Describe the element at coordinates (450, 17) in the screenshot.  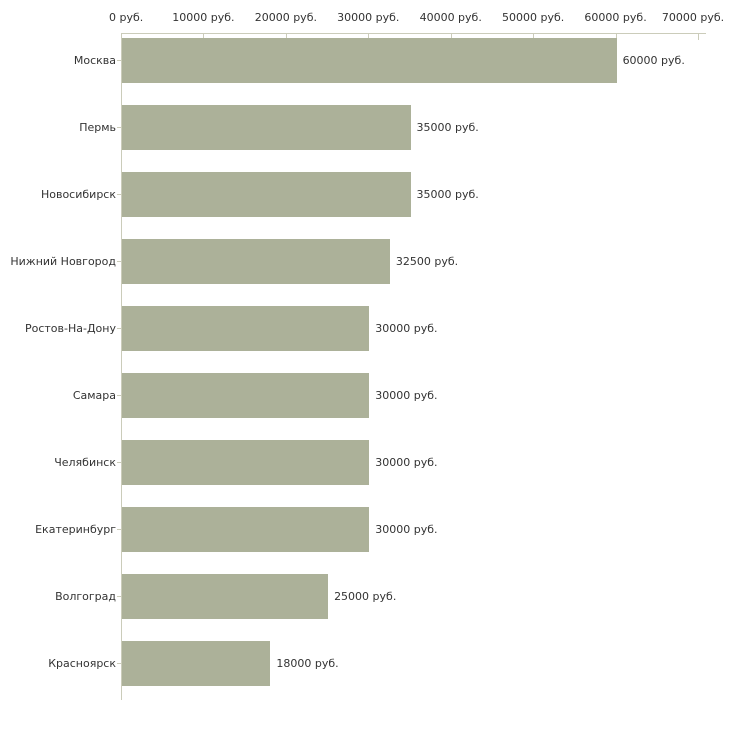
I see `x-axis-tick-label: 40000 руб.` at that location.